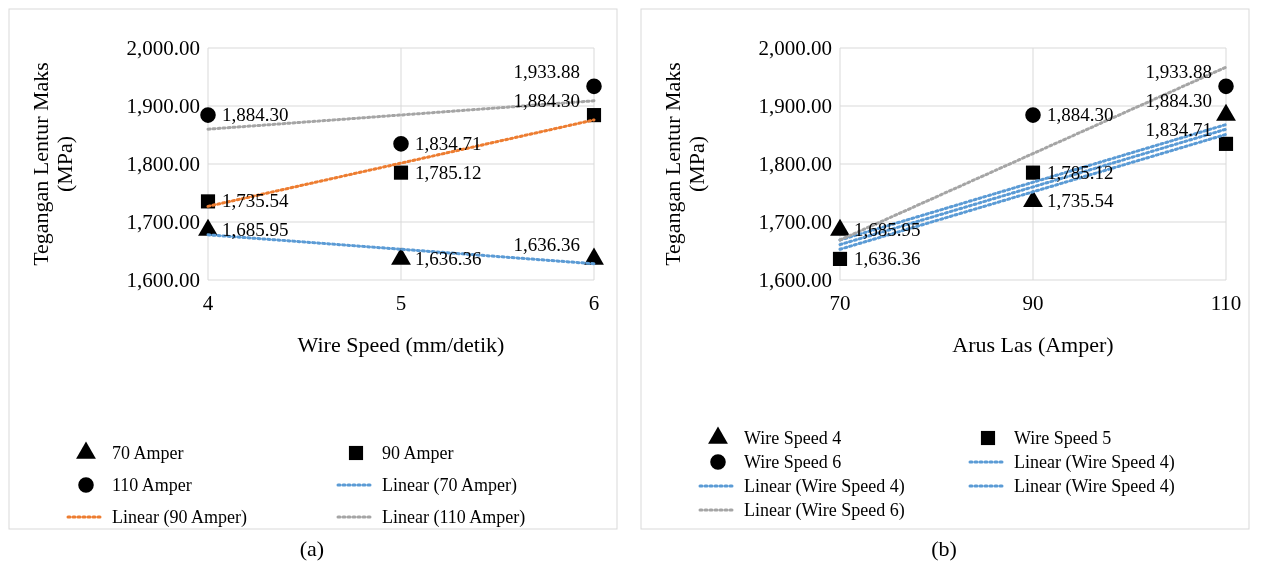  Describe the element at coordinates (793, 462) in the screenshot. I see `legend-label: Wire Speed 6` at that location.